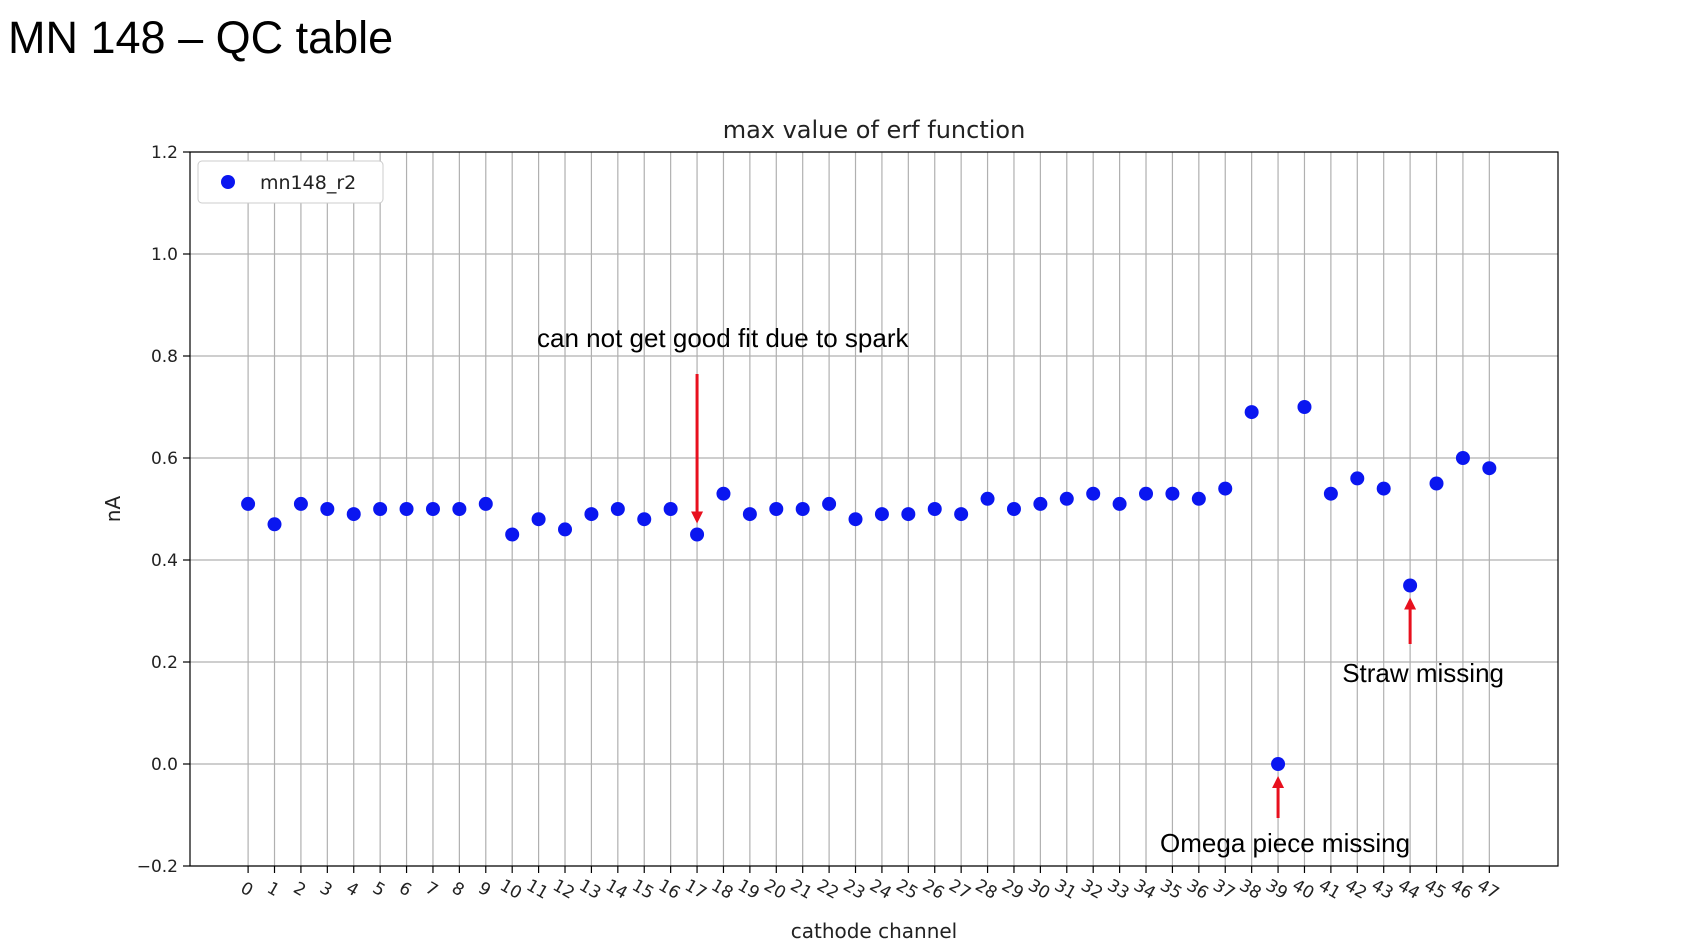  What do you see at coordinates (1410, 603) in the screenshot?
I see `arrow-straw-head` at bounding box center [1410, 603].